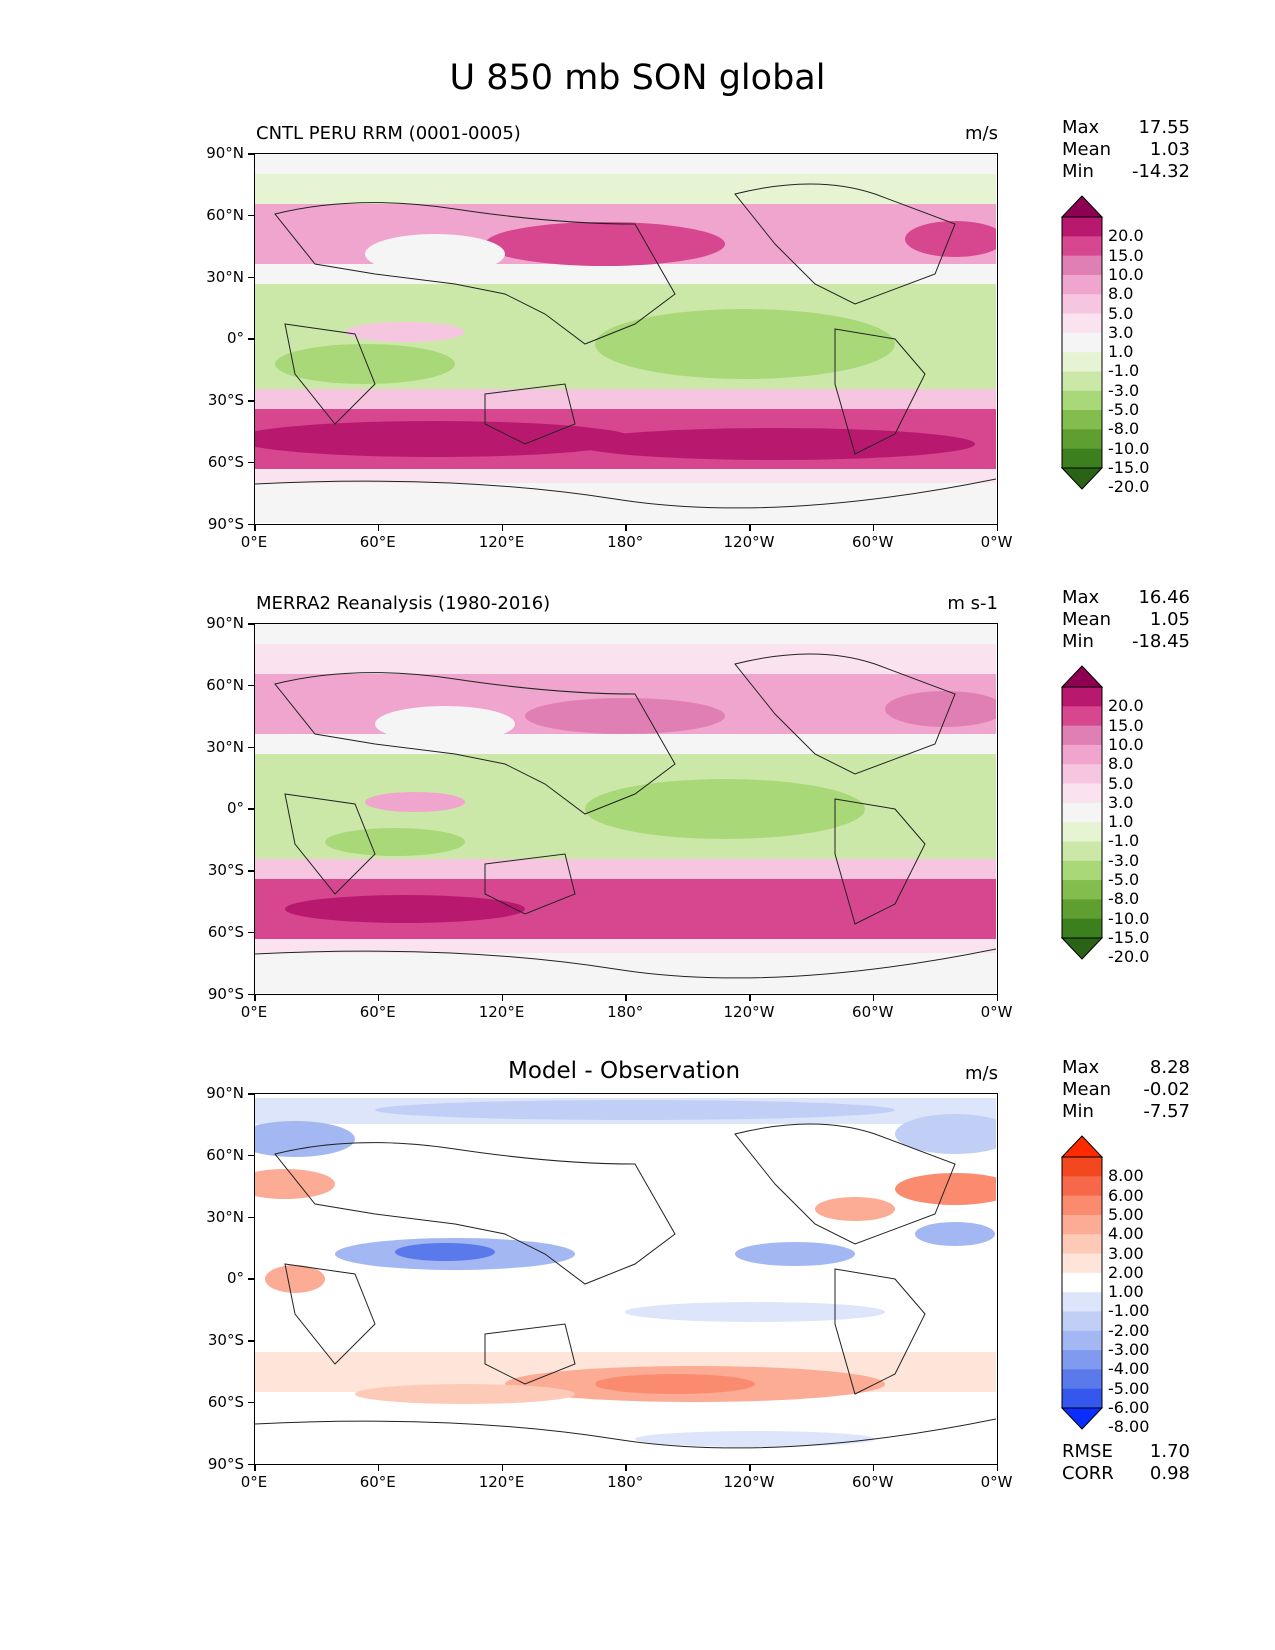 The width and height of the screenshot is (1275, 1650). What do you see at coordinates (235, 808) in the screenshot?
I see `y-tick-label: 0°` at bounding box center [235, 808].